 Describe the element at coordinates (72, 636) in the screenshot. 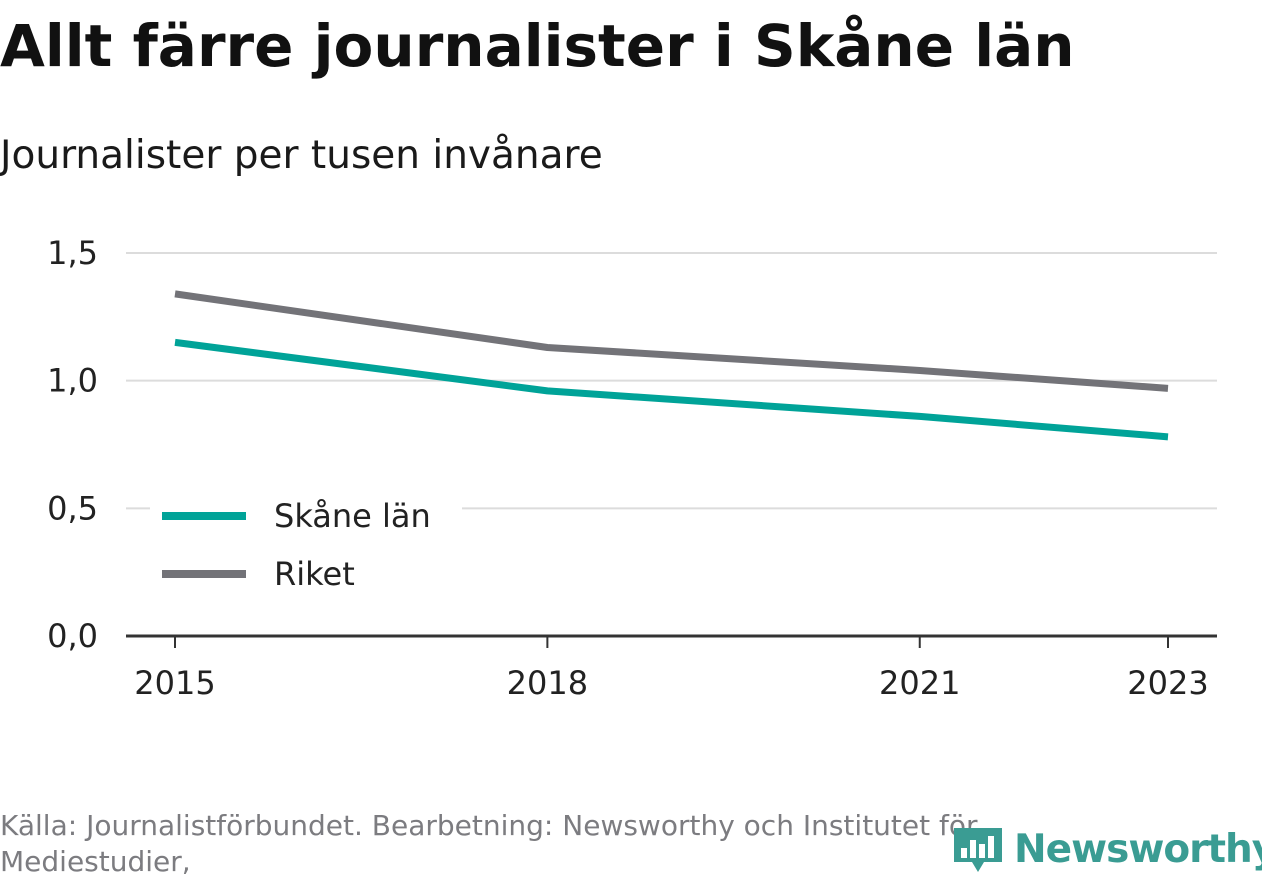

I see `y-tick-label: 0,0` at that location.